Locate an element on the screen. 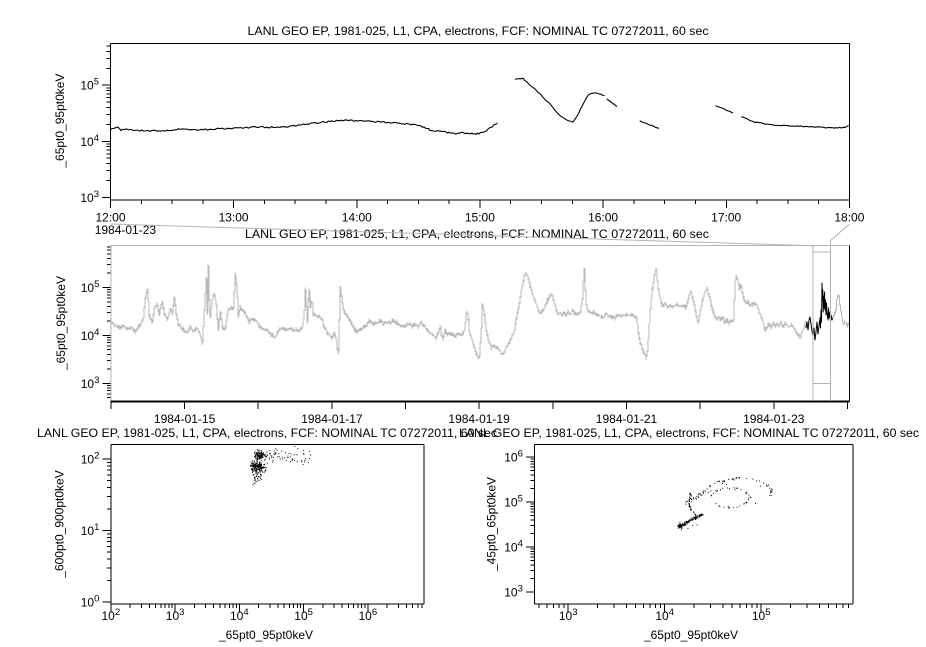  svg-text: 1984-01-19 is located at coordinates (479, 419).